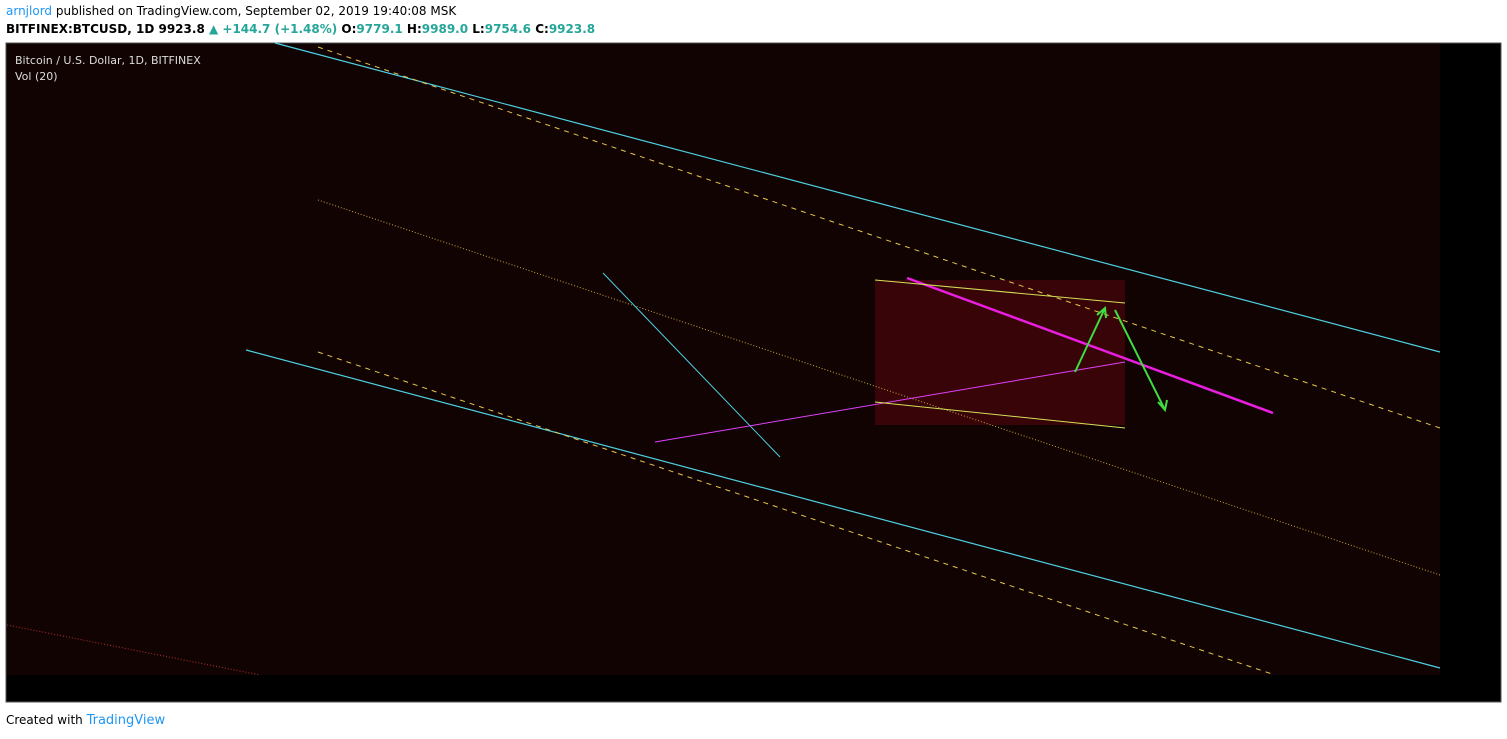  Describe the element at coordinates (542, 29) in the screenshot. I see `ohlc-k: C:` at that location.